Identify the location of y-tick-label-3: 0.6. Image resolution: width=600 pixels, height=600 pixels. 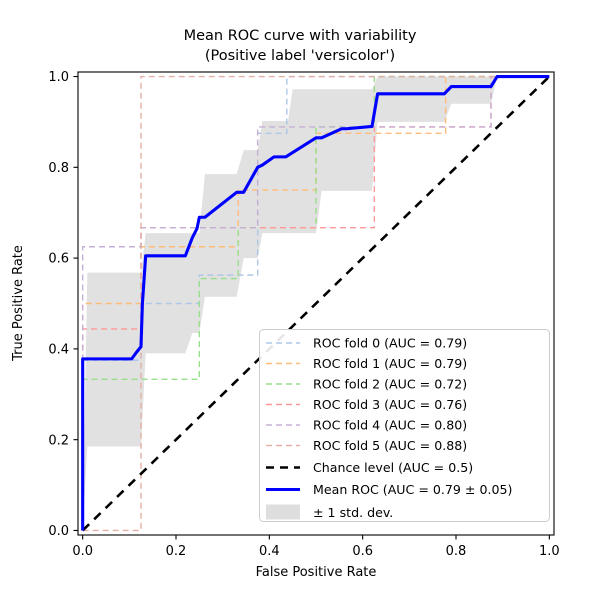
(58, 259).